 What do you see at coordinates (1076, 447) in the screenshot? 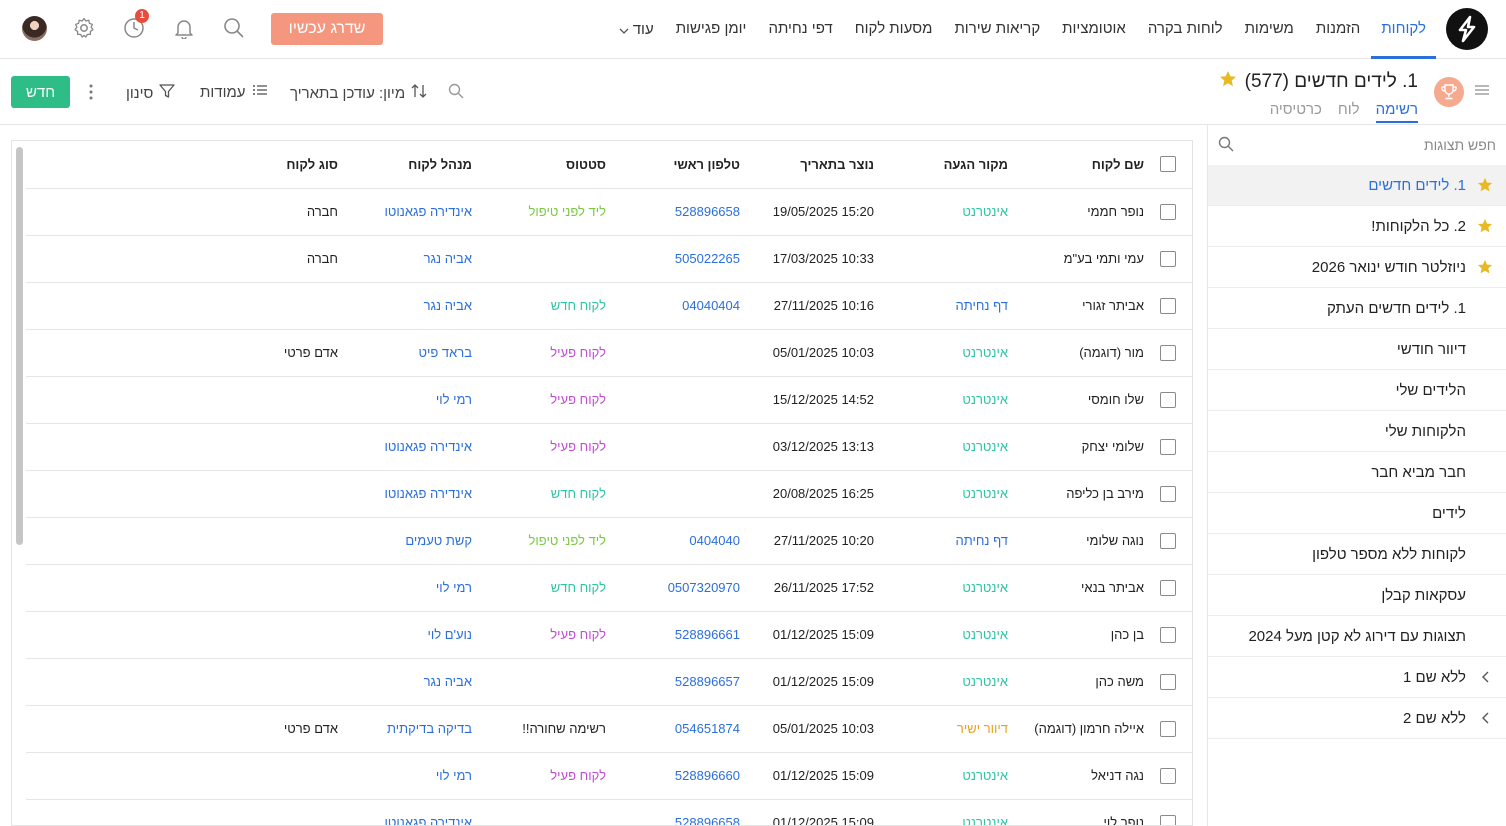
I see `cell-customer-name: שלומי יצחק` at bounding box center [1076, 447].